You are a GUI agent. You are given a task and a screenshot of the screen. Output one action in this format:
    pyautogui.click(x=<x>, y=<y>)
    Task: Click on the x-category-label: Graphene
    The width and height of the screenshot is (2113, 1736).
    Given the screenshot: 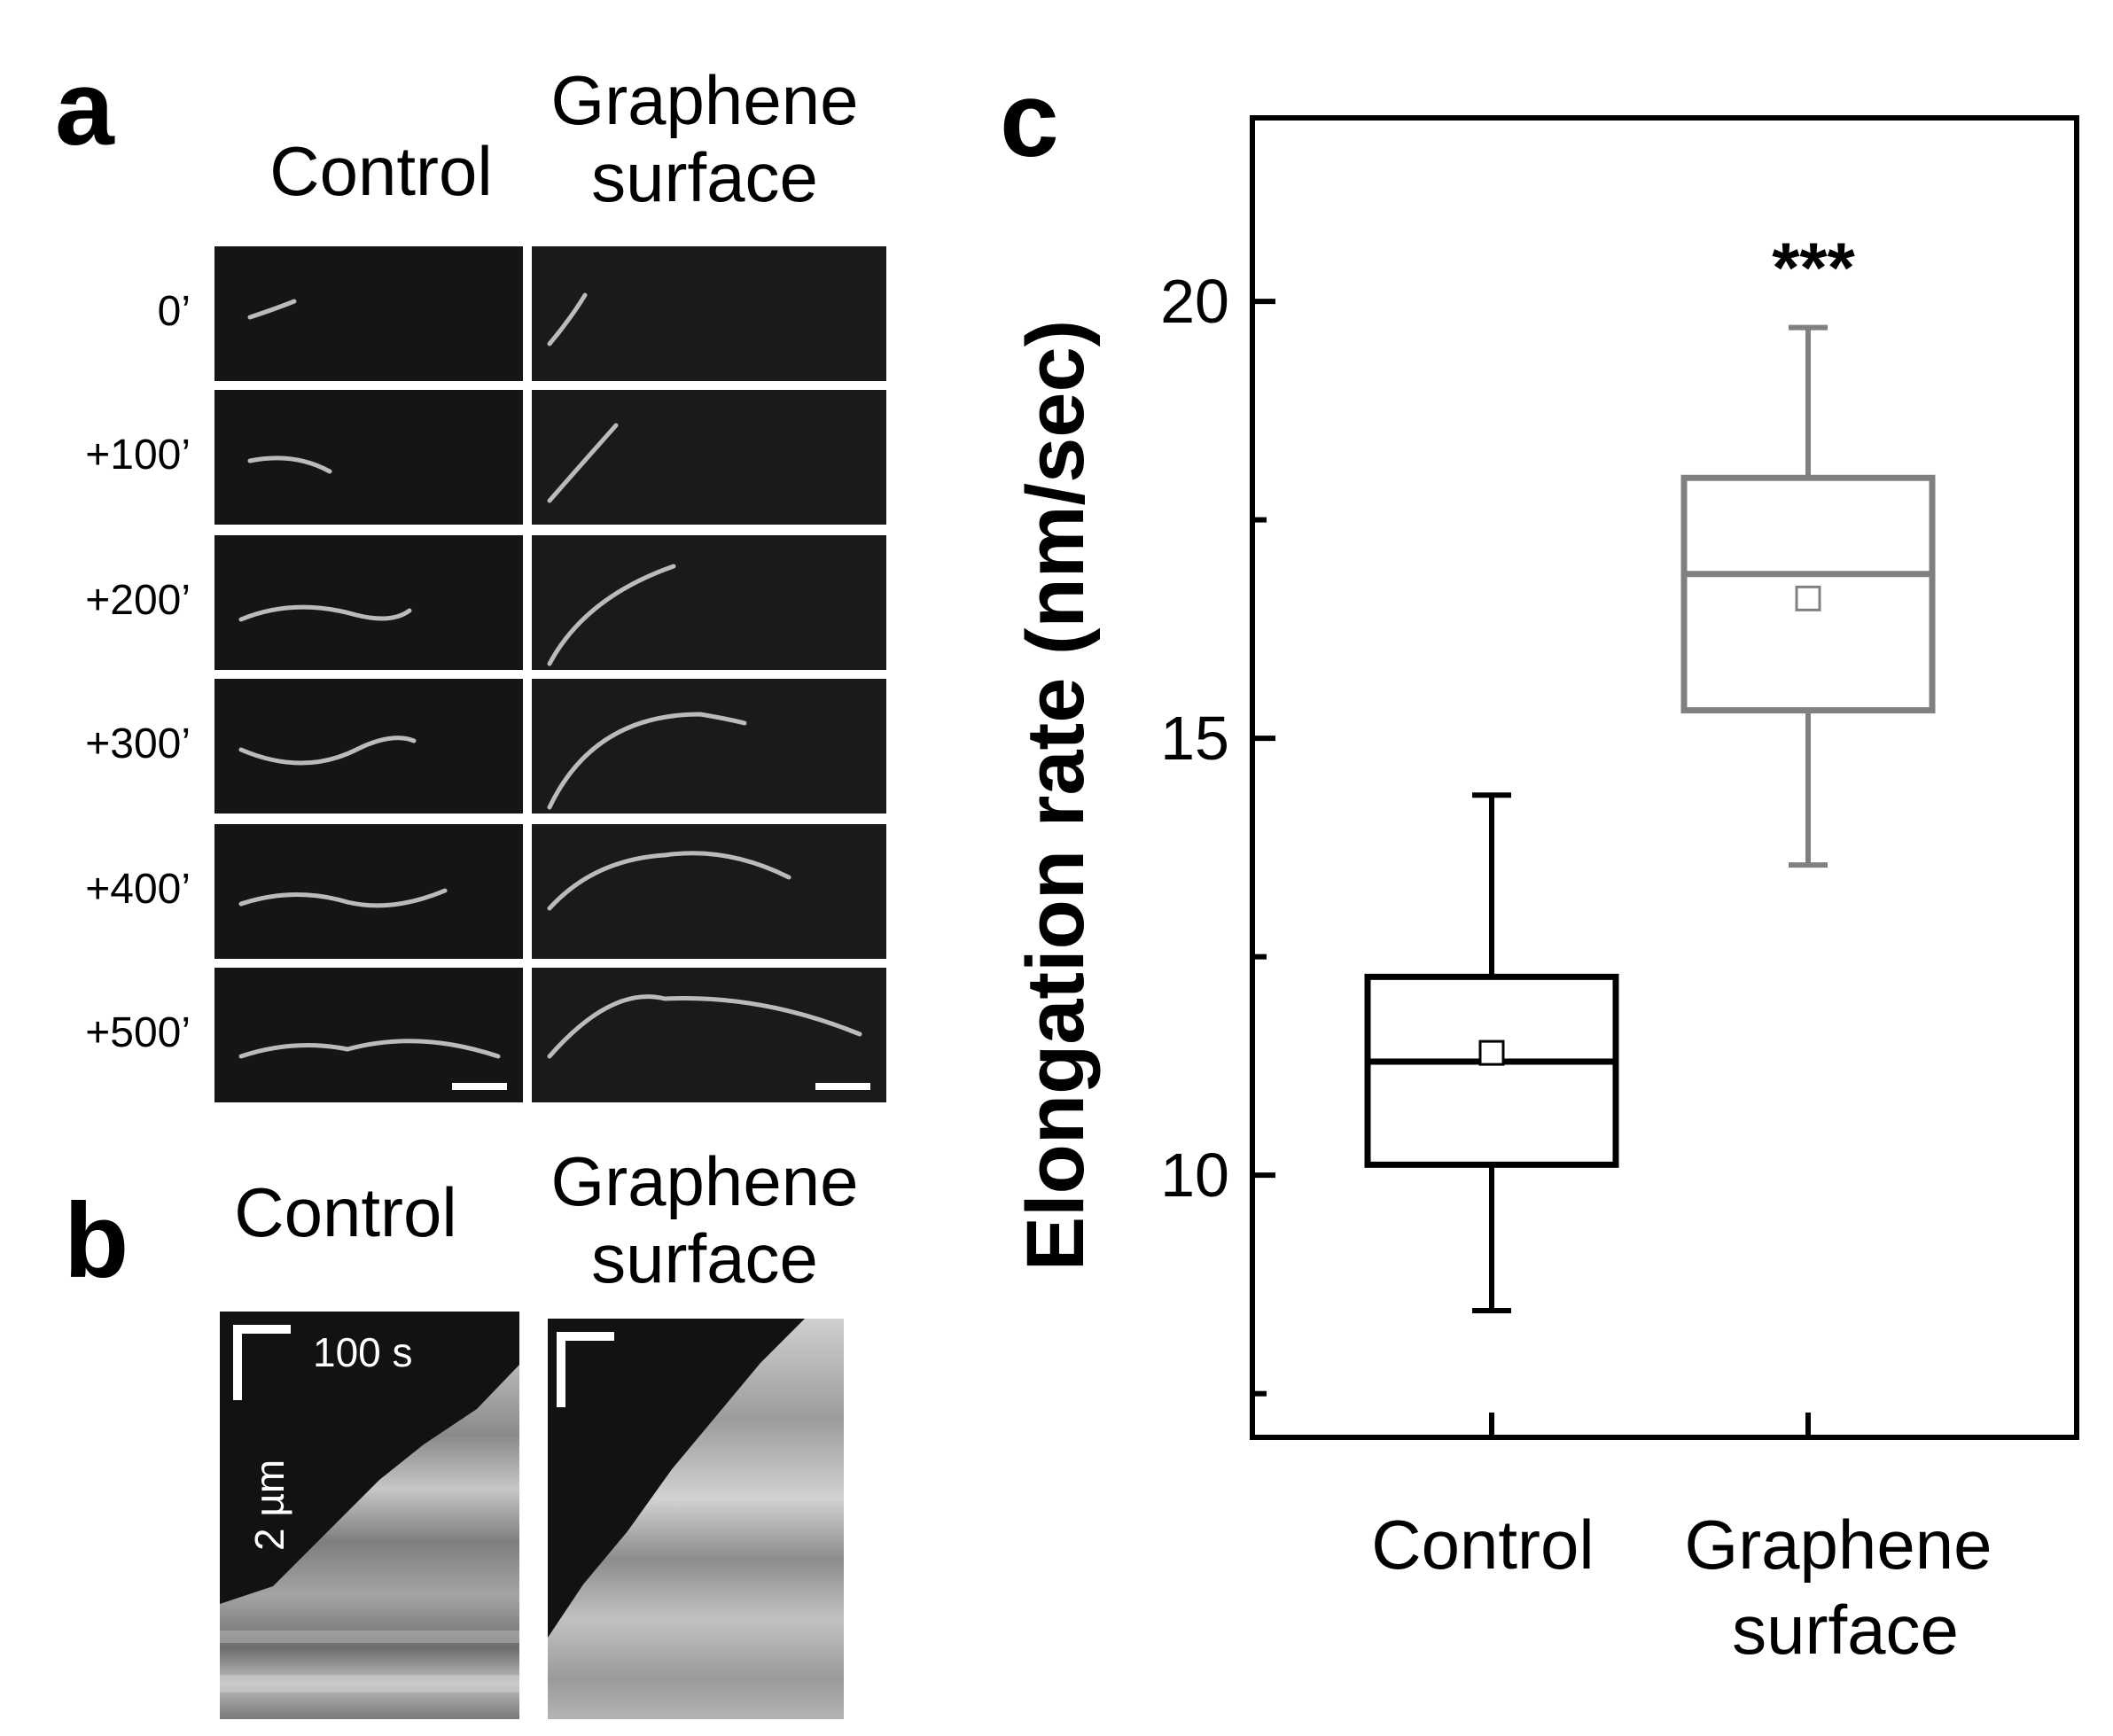 What is the action you would take?
    pyautogui.click(x=1838, y=1545)
    